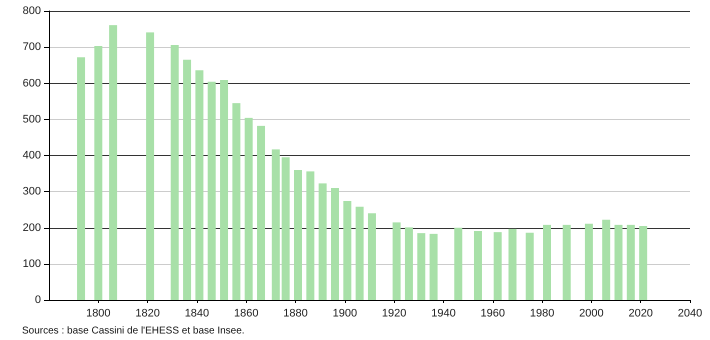 The width and height of the screenshot is (710, 340). I want to click on y-tick-label: 400, so click(31, 156).